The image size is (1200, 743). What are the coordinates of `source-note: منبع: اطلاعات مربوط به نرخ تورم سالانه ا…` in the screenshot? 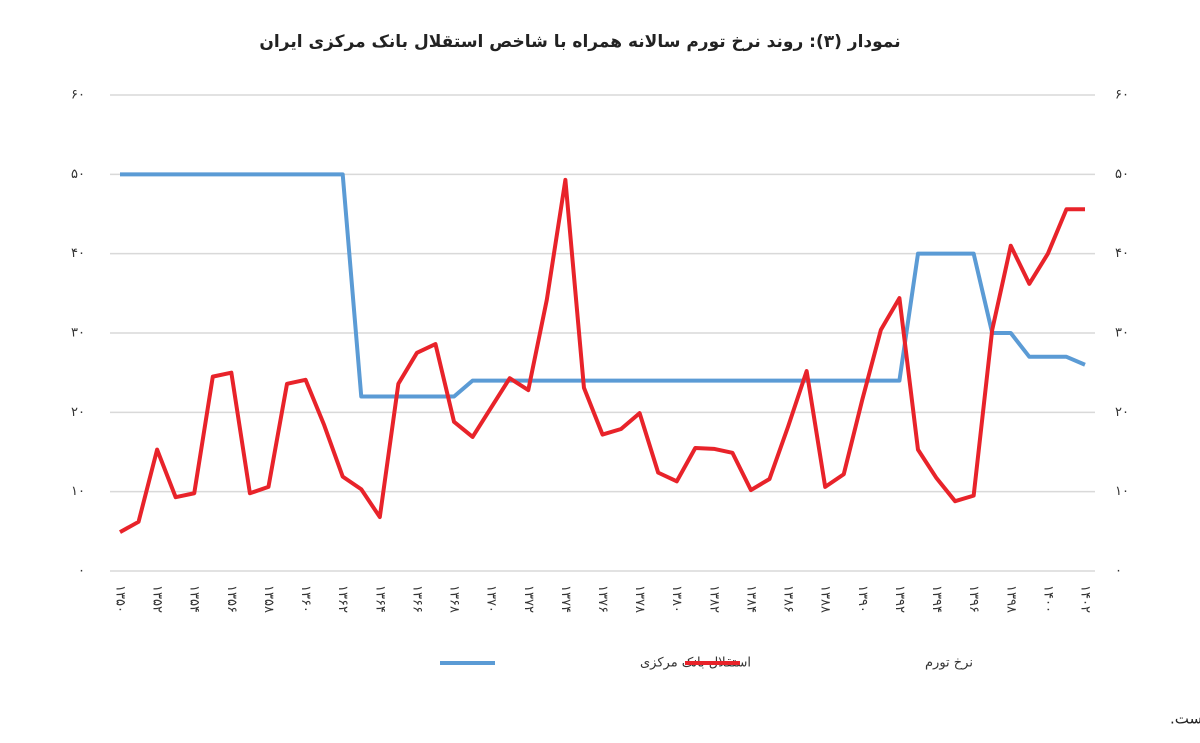 It's located at (1185, 719).